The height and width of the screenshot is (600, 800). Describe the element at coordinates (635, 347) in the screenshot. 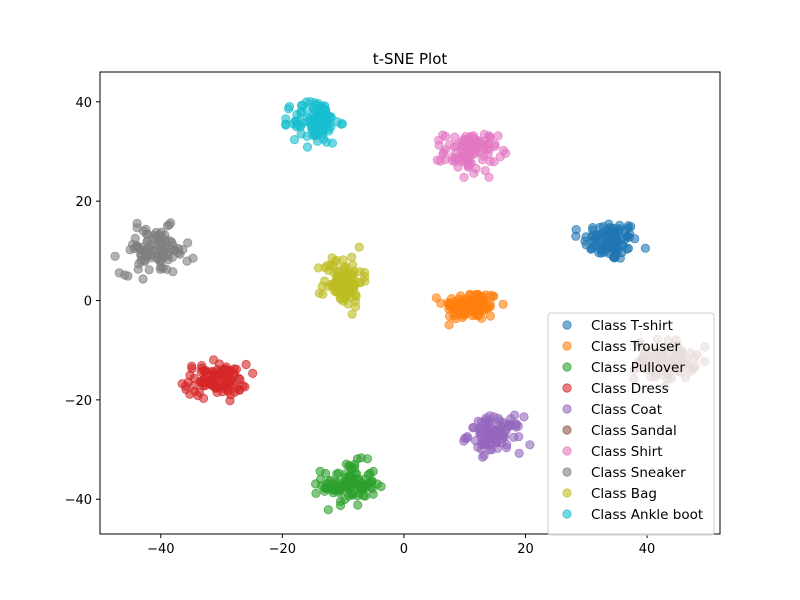

I see `legend-label: Class Trouser` at that location.